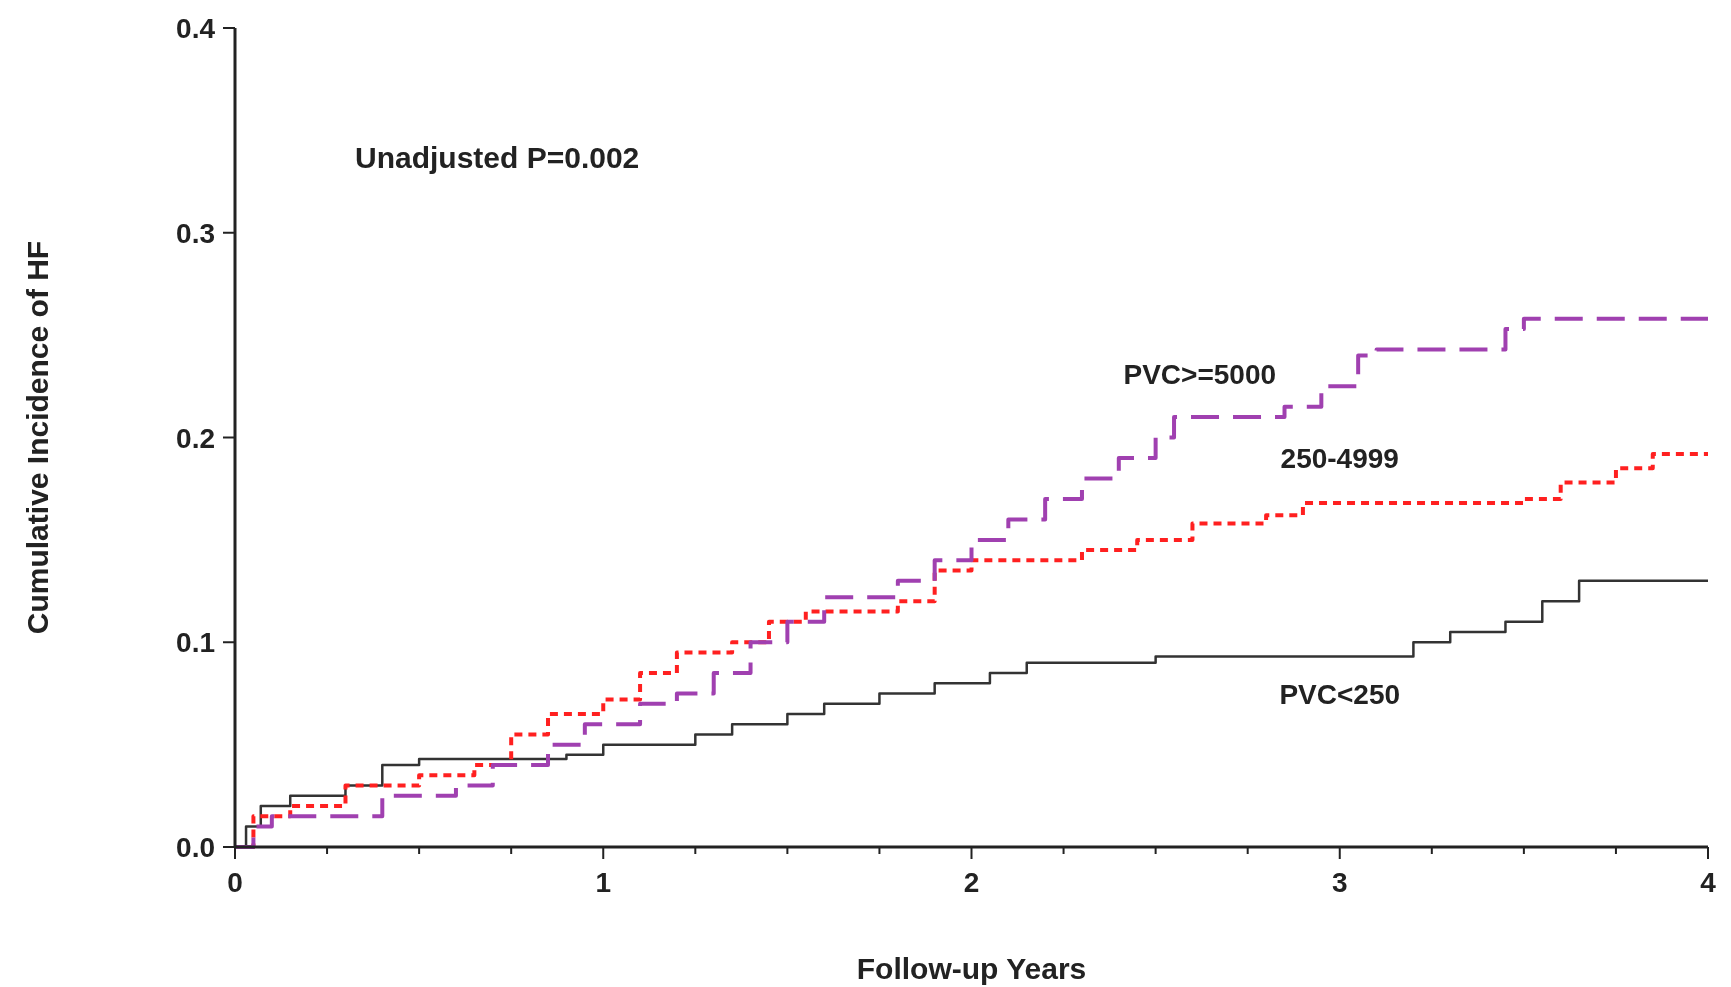  Describe the element at coordinates (37, 437) in the screenshot. I see `y-axis-title: Cumulative Incidence of HF` at that location.